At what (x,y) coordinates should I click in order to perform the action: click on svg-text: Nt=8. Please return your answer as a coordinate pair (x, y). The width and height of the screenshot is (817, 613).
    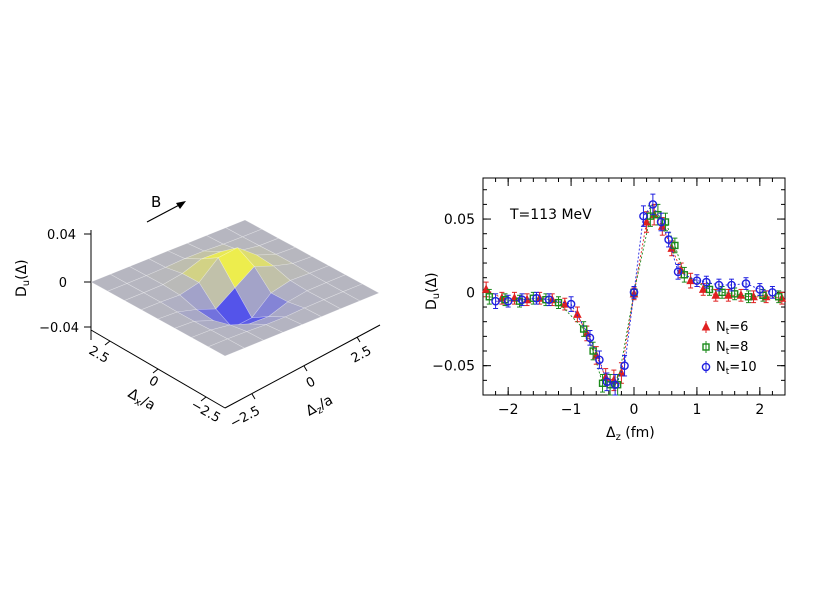
    Looking at the image, I should click on (732, 348).